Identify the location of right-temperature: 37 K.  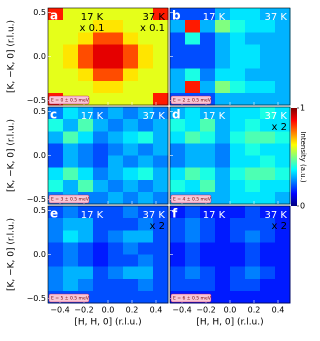
(276, 215).